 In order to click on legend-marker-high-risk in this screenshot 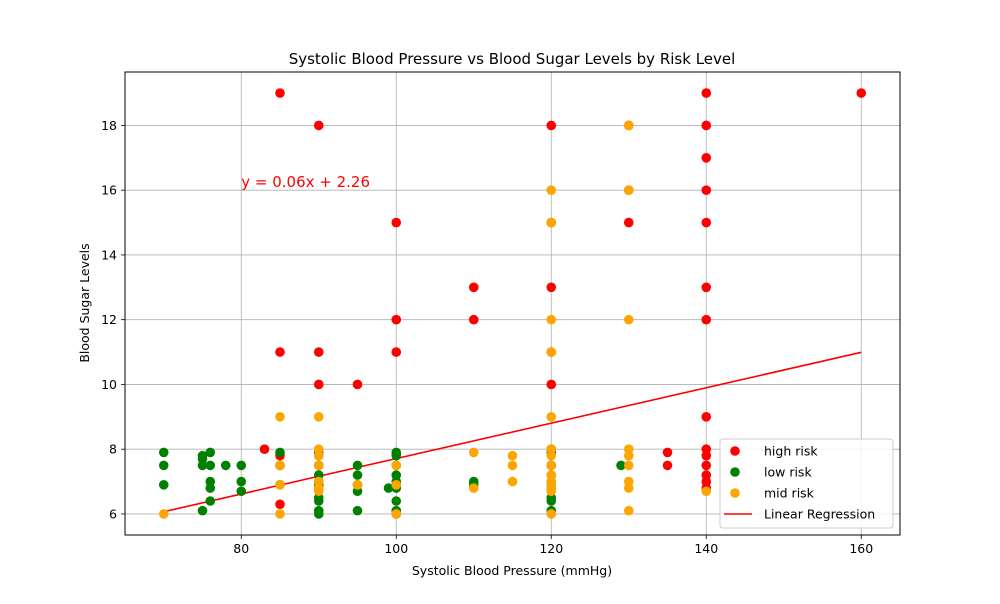, I will do `click(735, 451)`.